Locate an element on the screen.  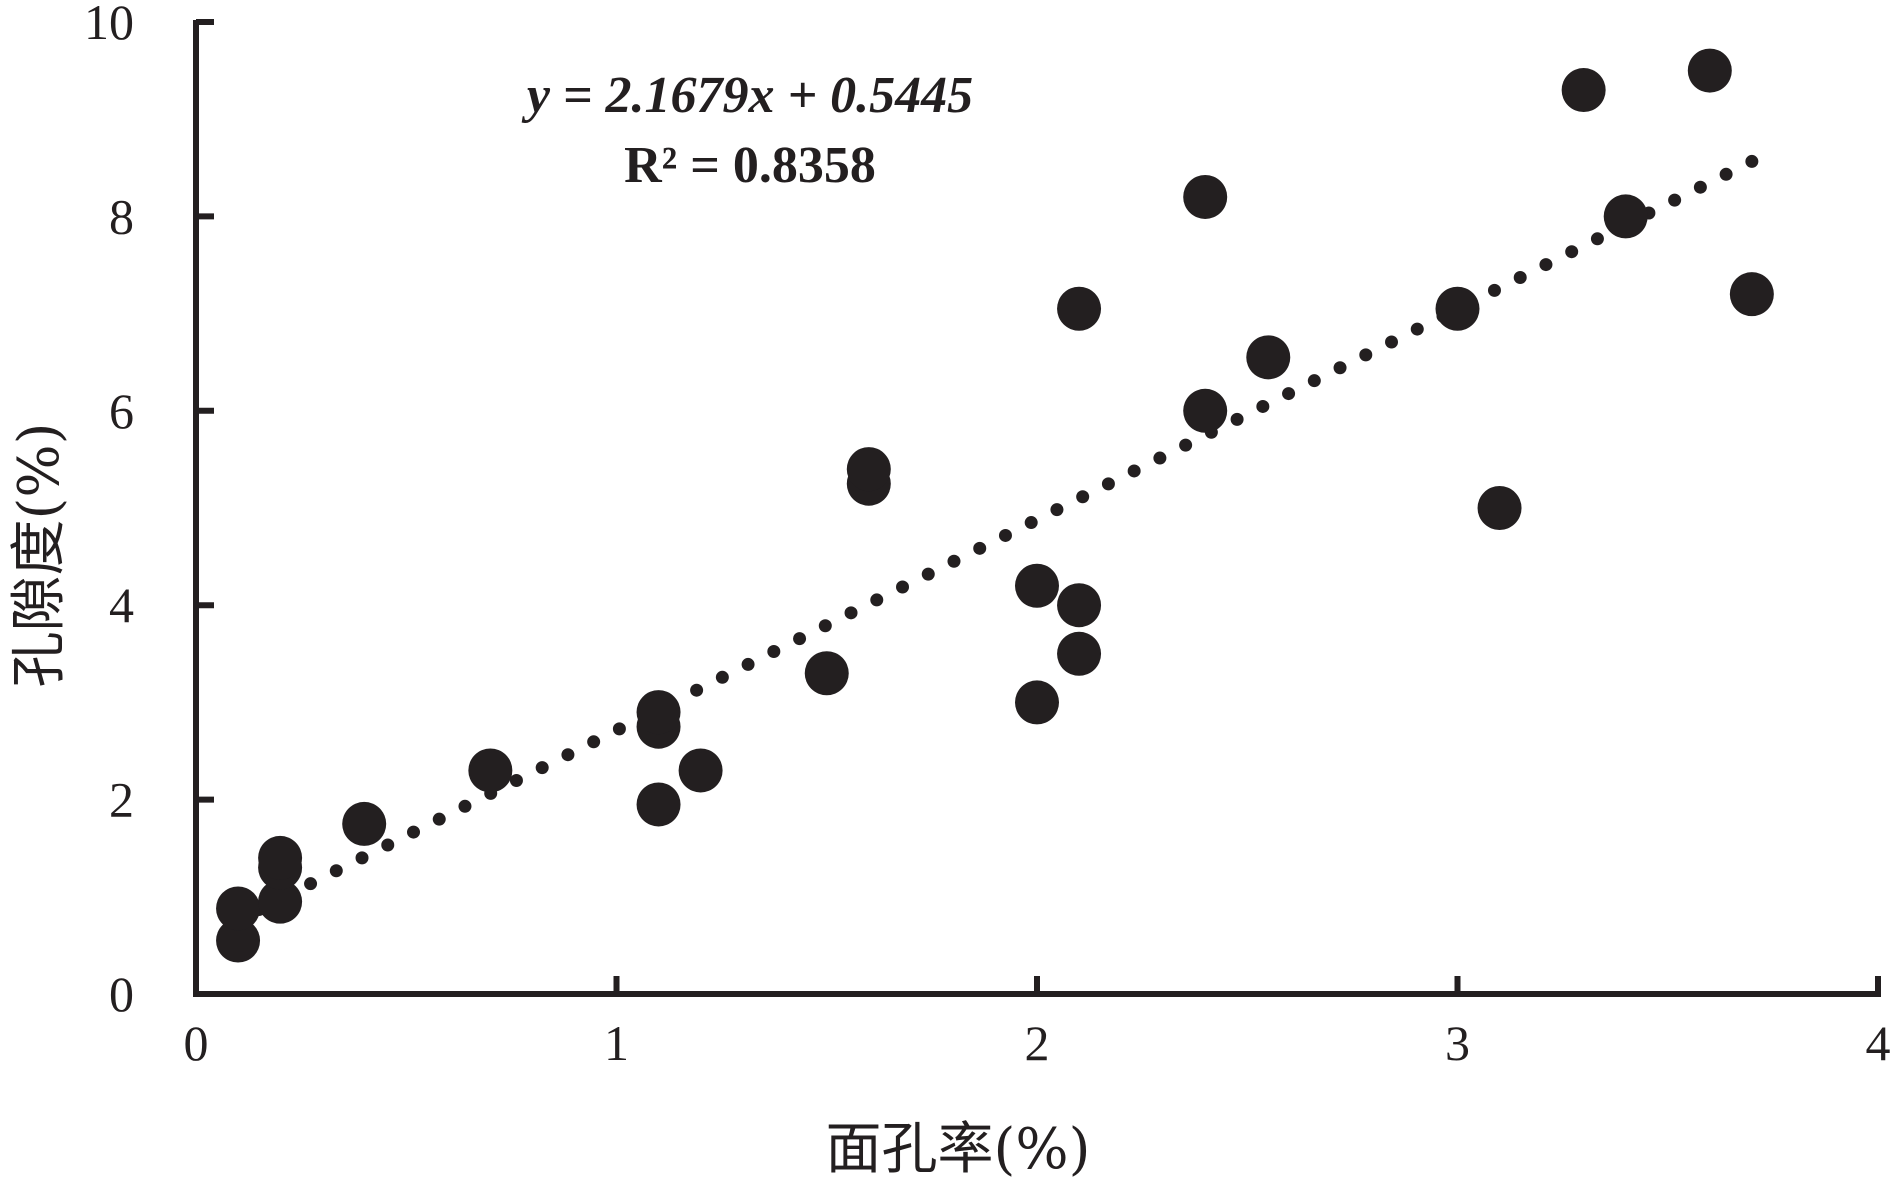
x-tick-label: 1 is located at coordinates (616, 1043).